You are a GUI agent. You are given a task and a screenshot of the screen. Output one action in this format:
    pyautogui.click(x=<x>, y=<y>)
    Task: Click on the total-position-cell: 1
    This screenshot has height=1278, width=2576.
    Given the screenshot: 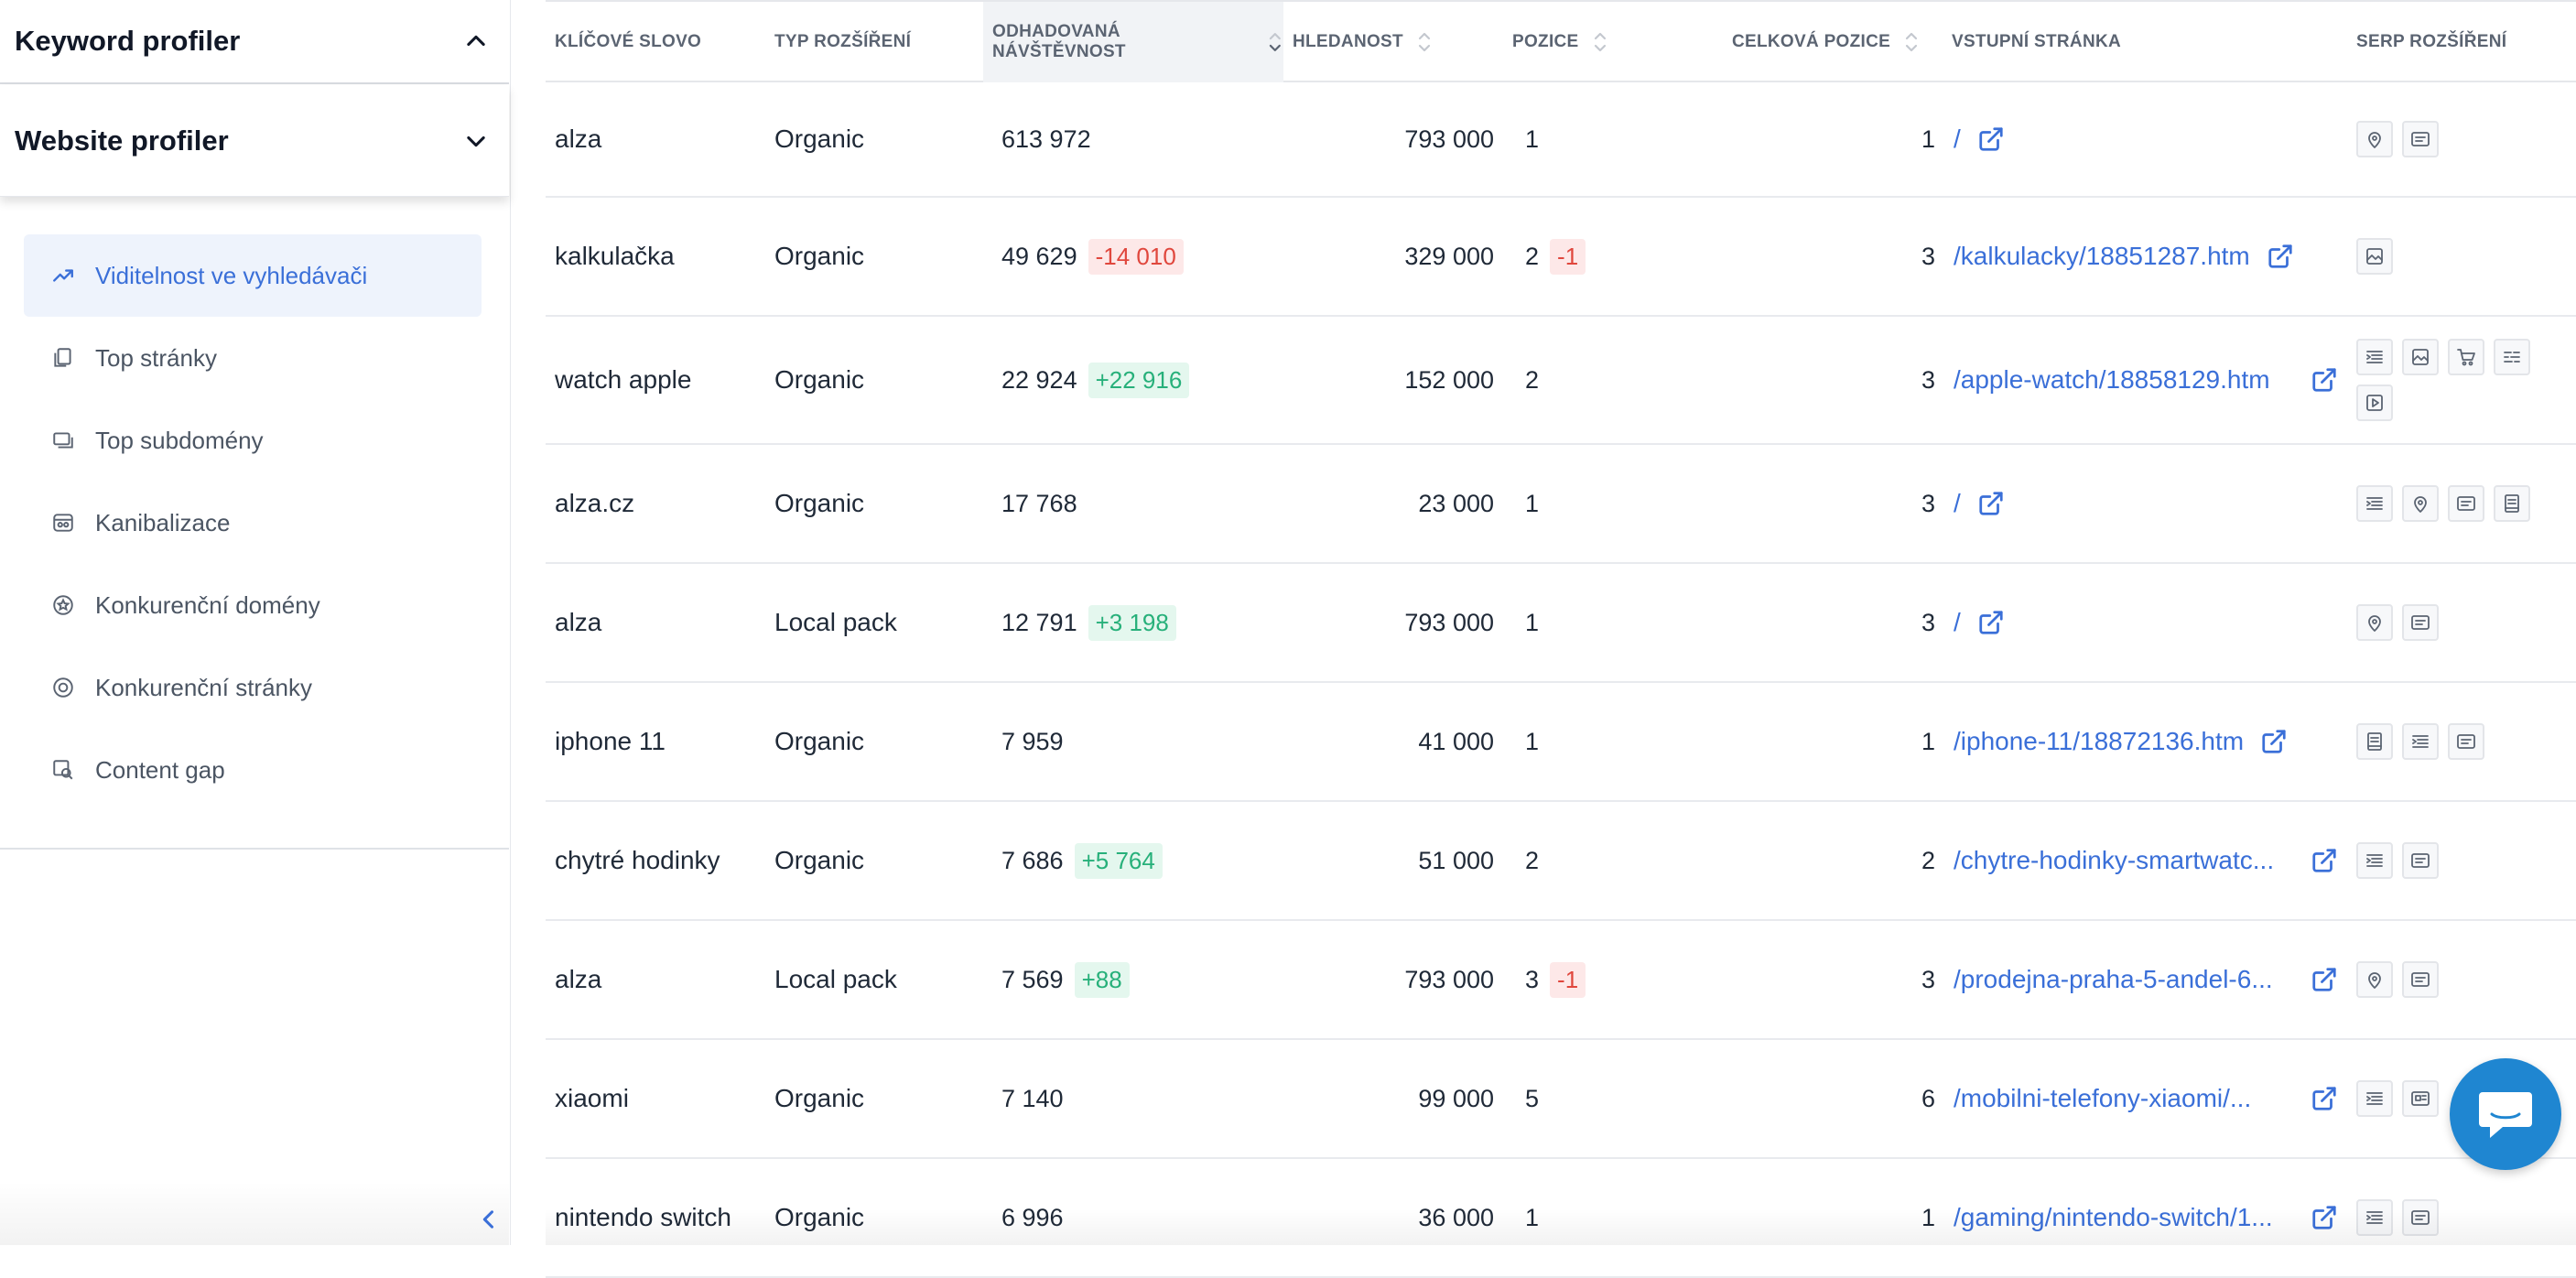 What is the action you would take?
    pyautogui.click(x=1928, y=139)
    